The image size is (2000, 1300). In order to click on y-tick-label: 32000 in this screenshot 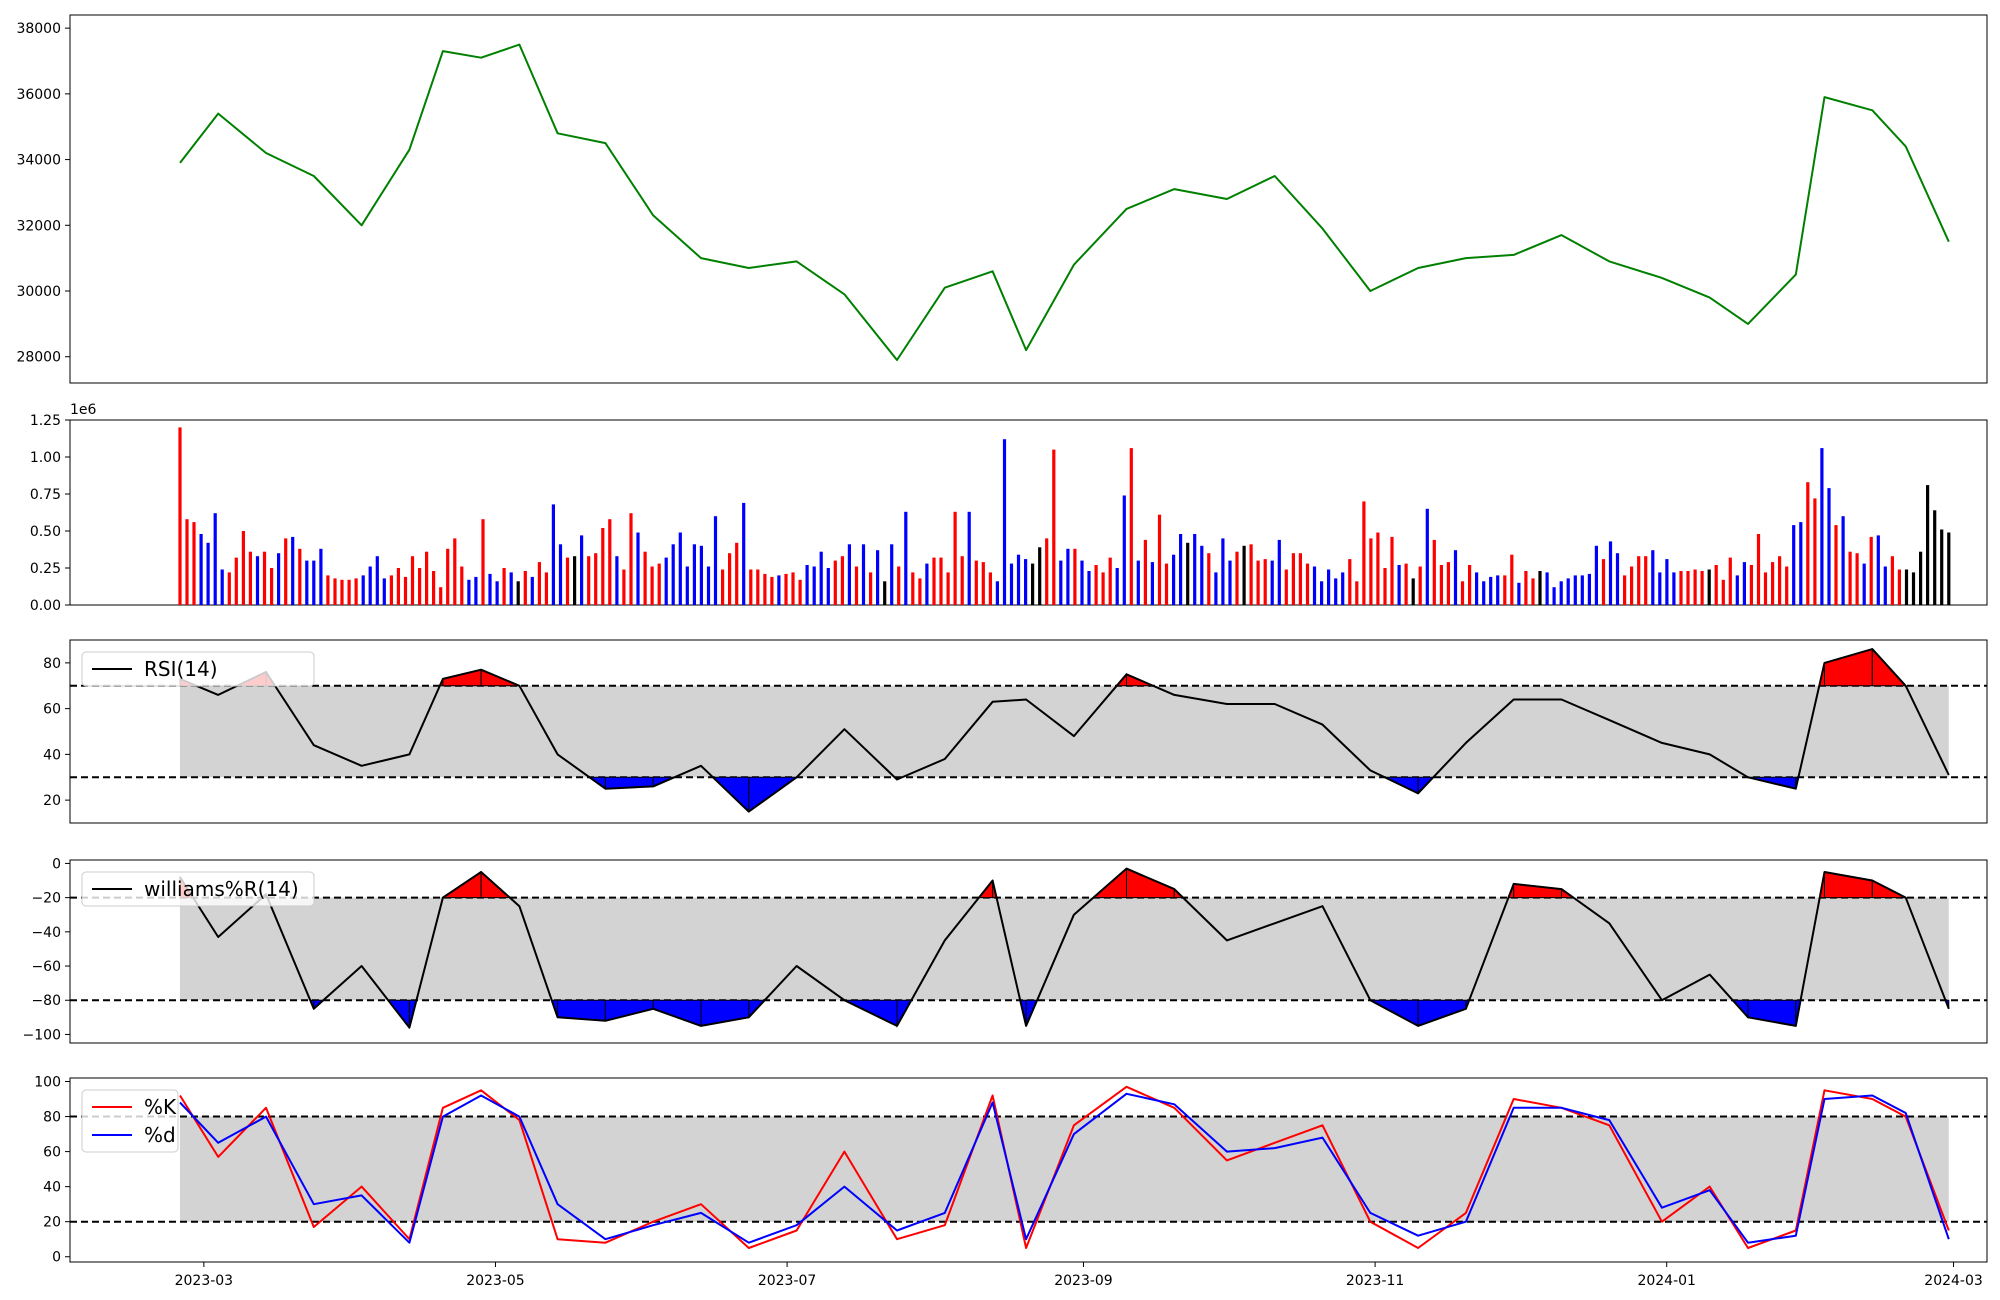, I will do `click(38, 226)`.